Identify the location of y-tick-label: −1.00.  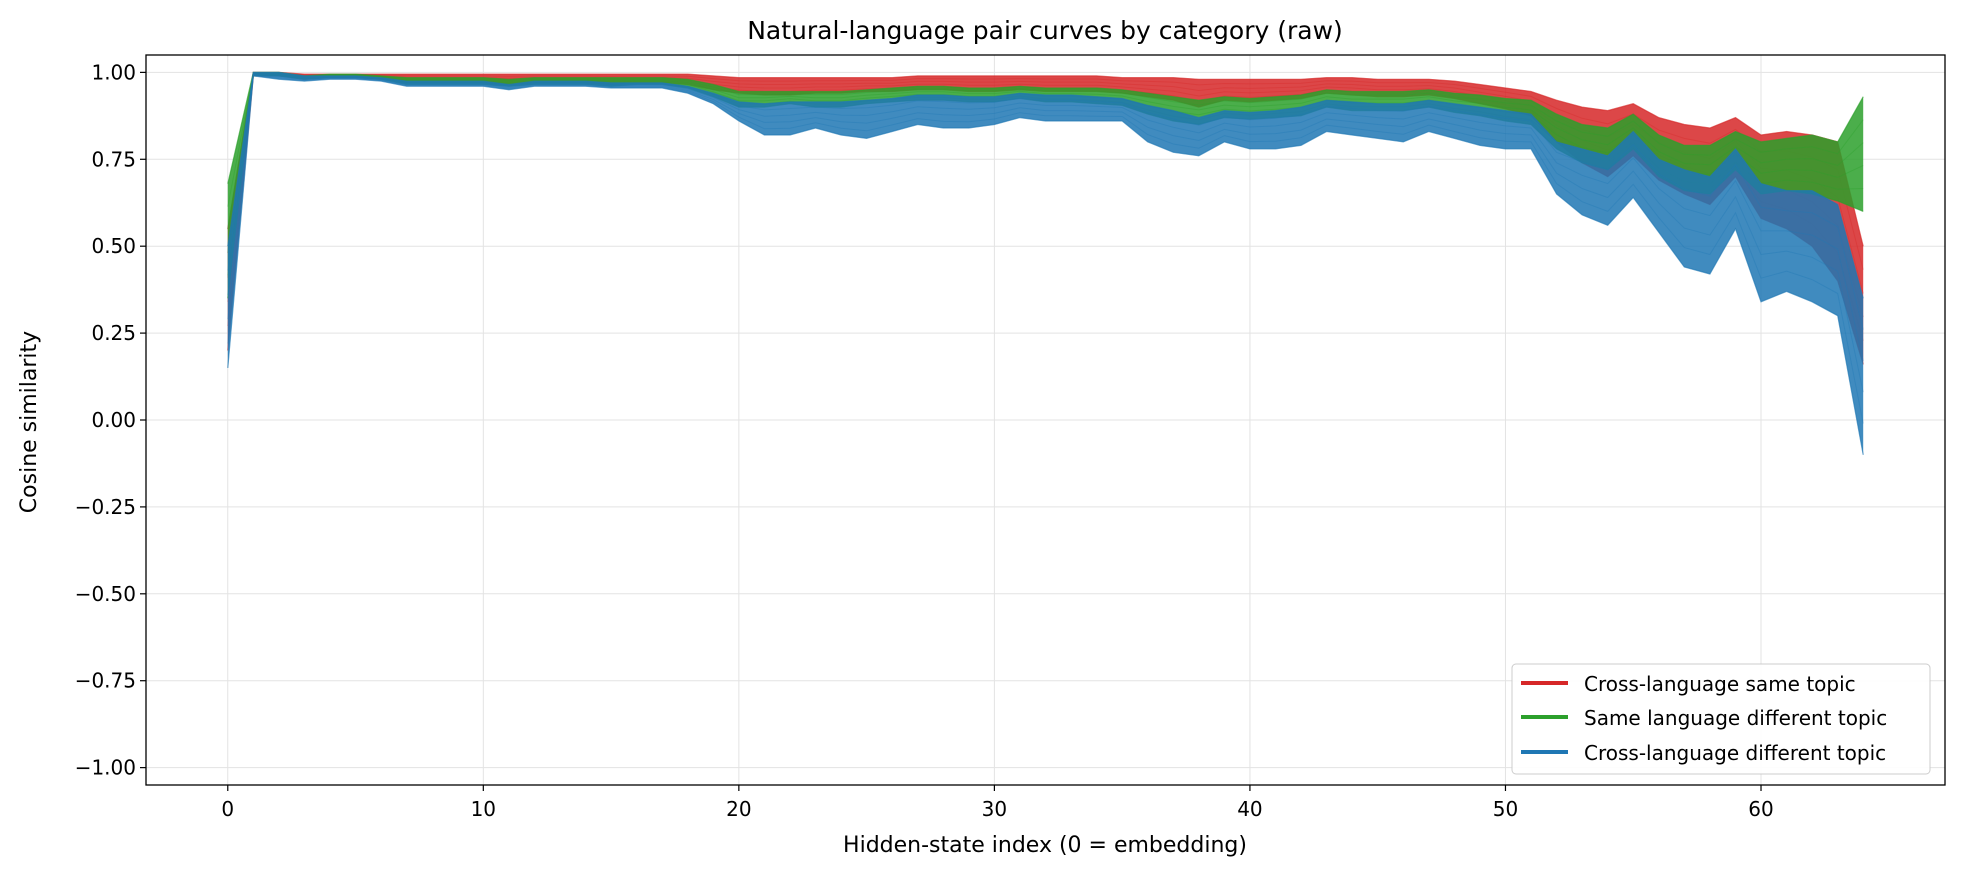
(105, 768).